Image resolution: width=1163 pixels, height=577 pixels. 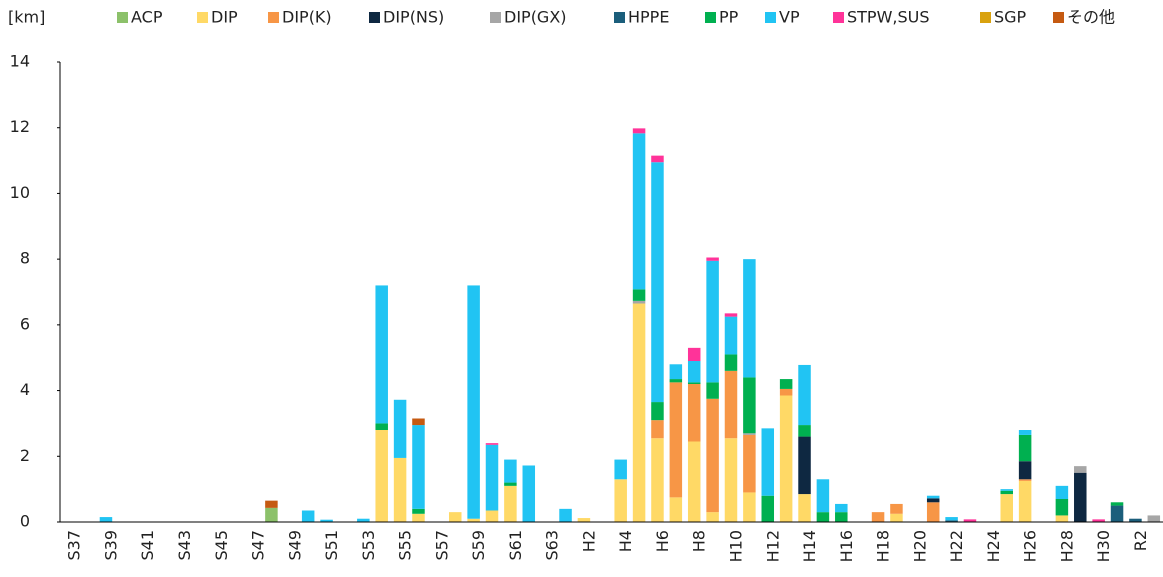 I want to click on x-tick-label: R2, so click(x=1140, y=540).